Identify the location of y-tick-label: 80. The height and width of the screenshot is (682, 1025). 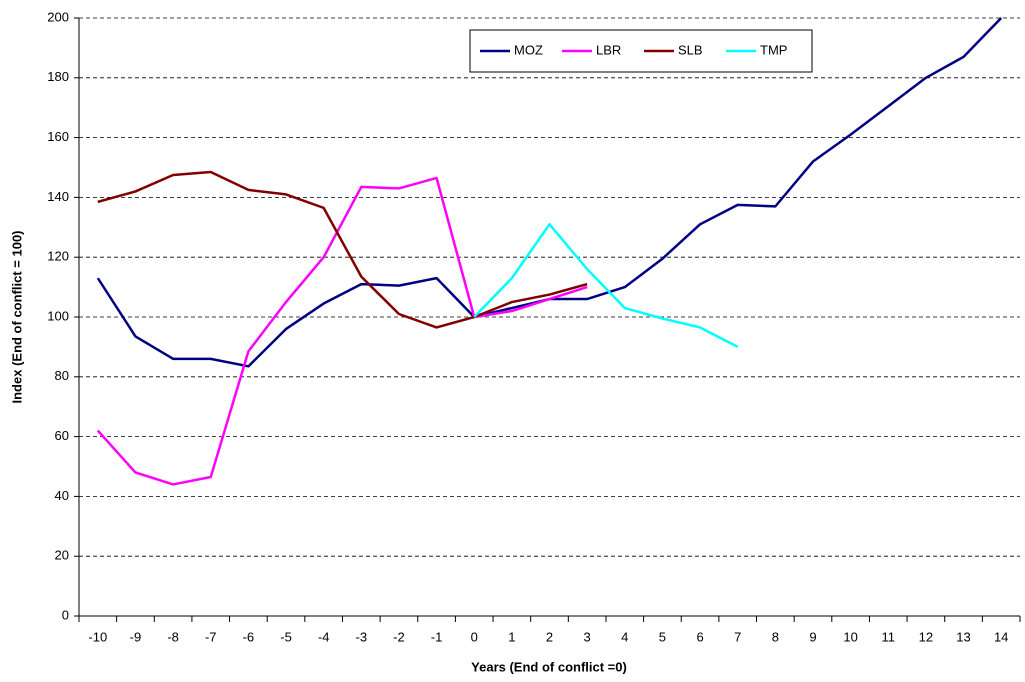
(62, 375).